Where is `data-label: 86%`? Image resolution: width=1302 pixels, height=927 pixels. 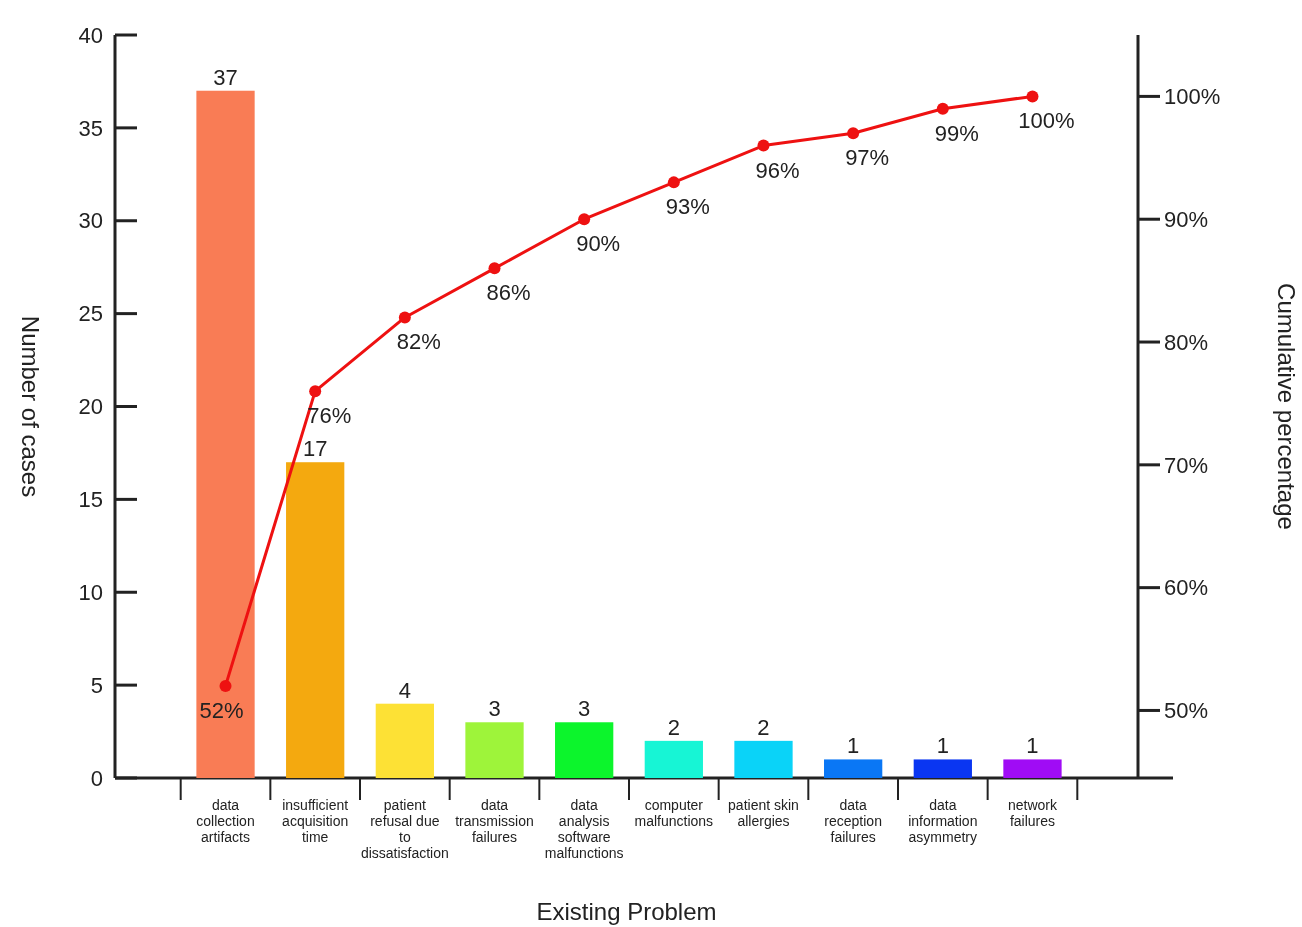
data-label: 86% is located at coordinates (508, 293).